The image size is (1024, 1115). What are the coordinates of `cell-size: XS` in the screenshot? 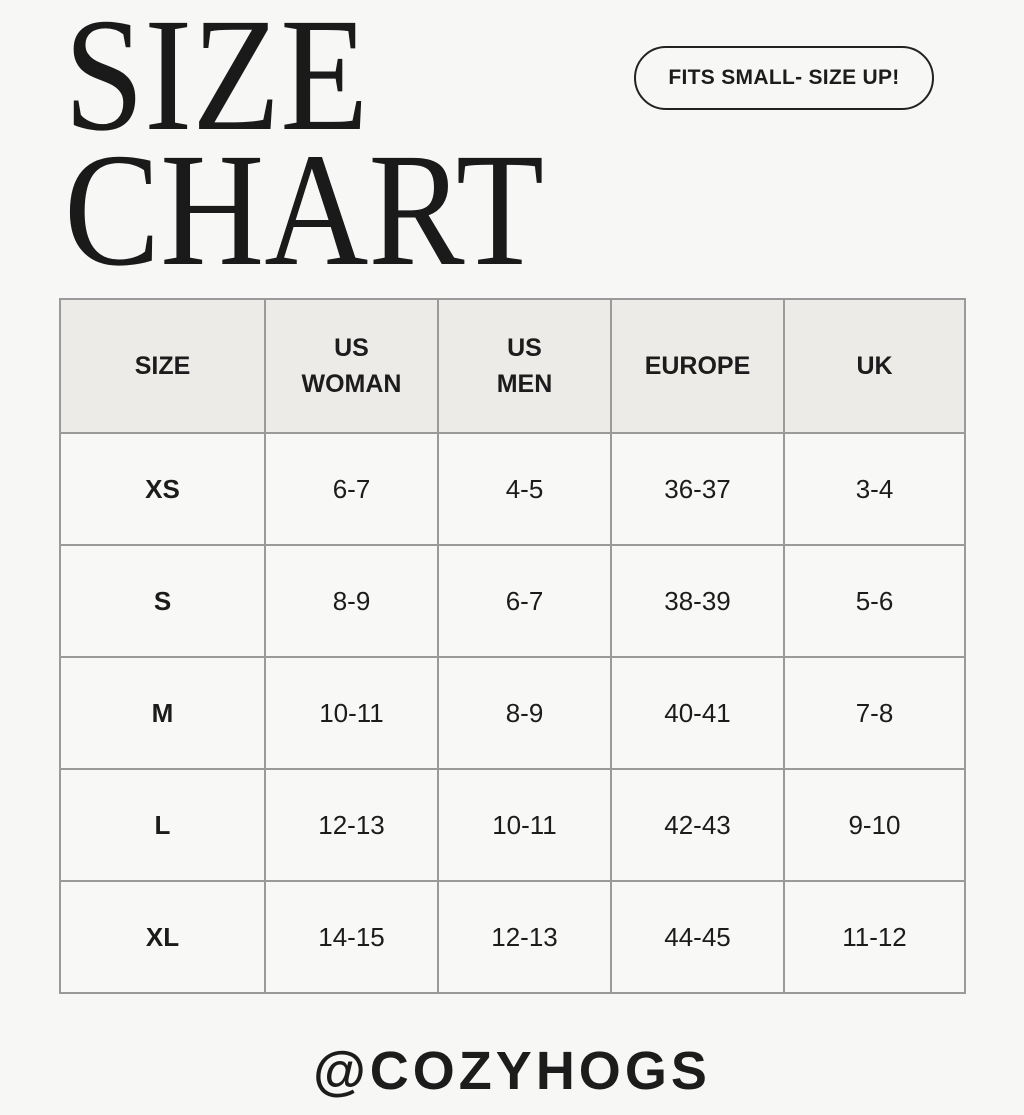 It's located at (162, 489).